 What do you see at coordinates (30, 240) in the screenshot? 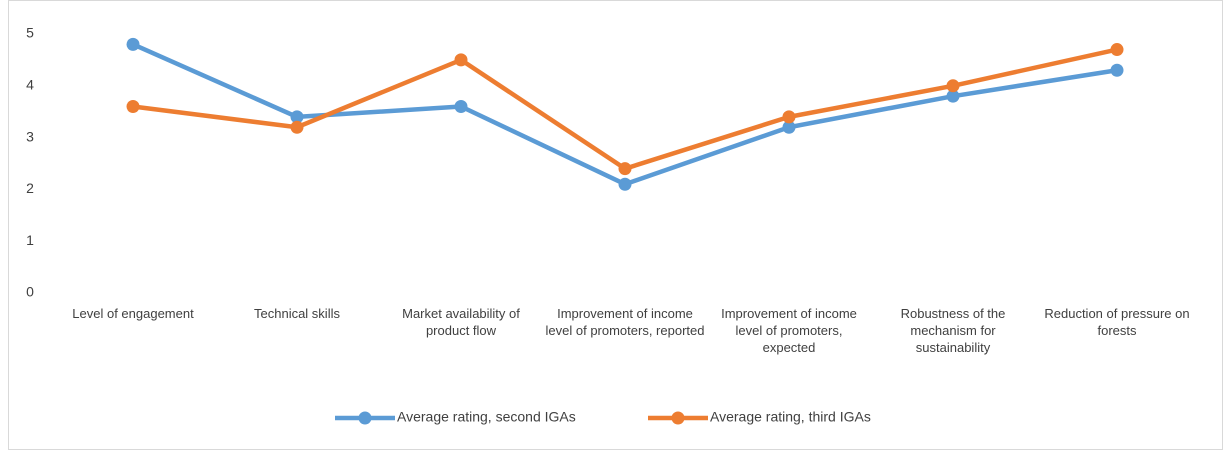
I see `y-tick-label: 1` at bounding box center [30, 240].